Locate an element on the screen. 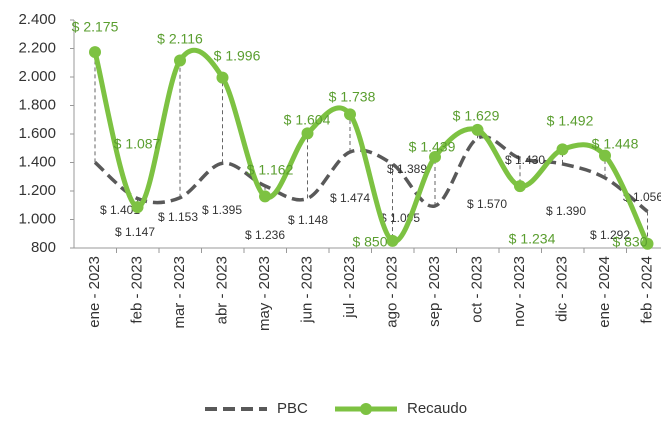 This screenshot has height=426, width=661. data-label: $ 1.236 is located at coordinates (265, 235).